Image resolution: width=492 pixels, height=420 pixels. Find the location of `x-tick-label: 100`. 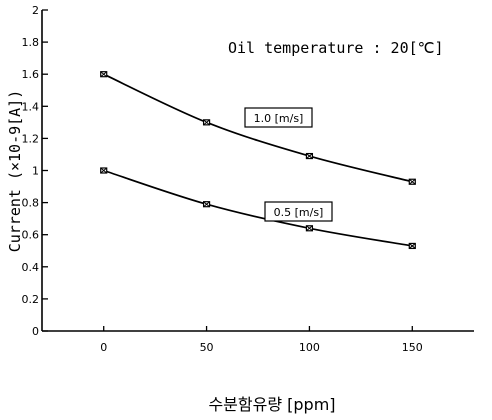

x-tick-label: 100 is located at coordinates (309, 347).